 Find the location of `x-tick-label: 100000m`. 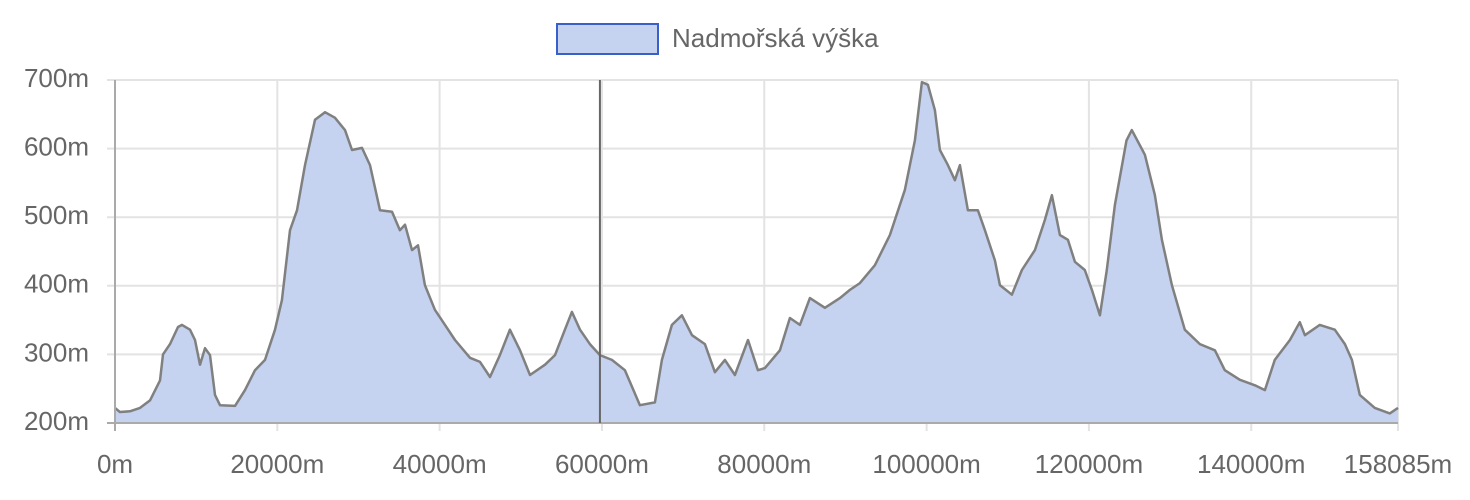

x-tick-label: 100000m is located at coordinates (926, 464).